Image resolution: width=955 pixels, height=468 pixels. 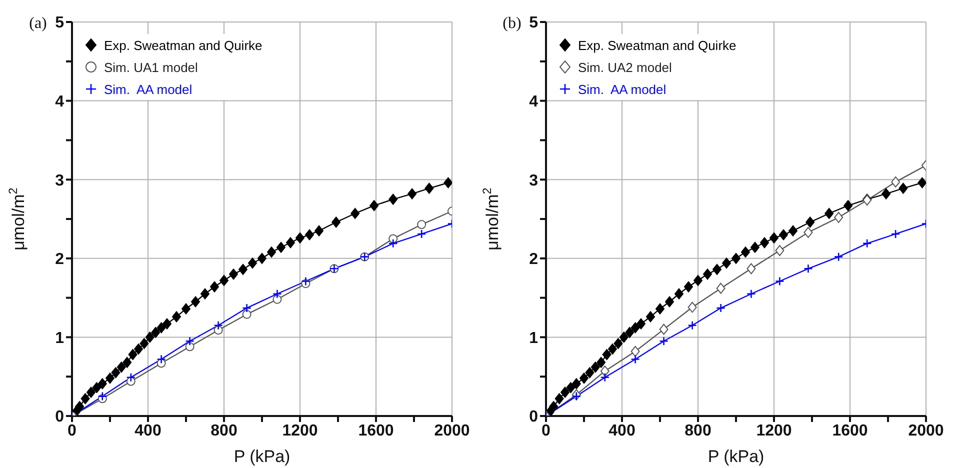 What do you see at coordinates (38, 23) in the screenshot?
I see `chart-title: (a)` at bounding box center [38, 23].